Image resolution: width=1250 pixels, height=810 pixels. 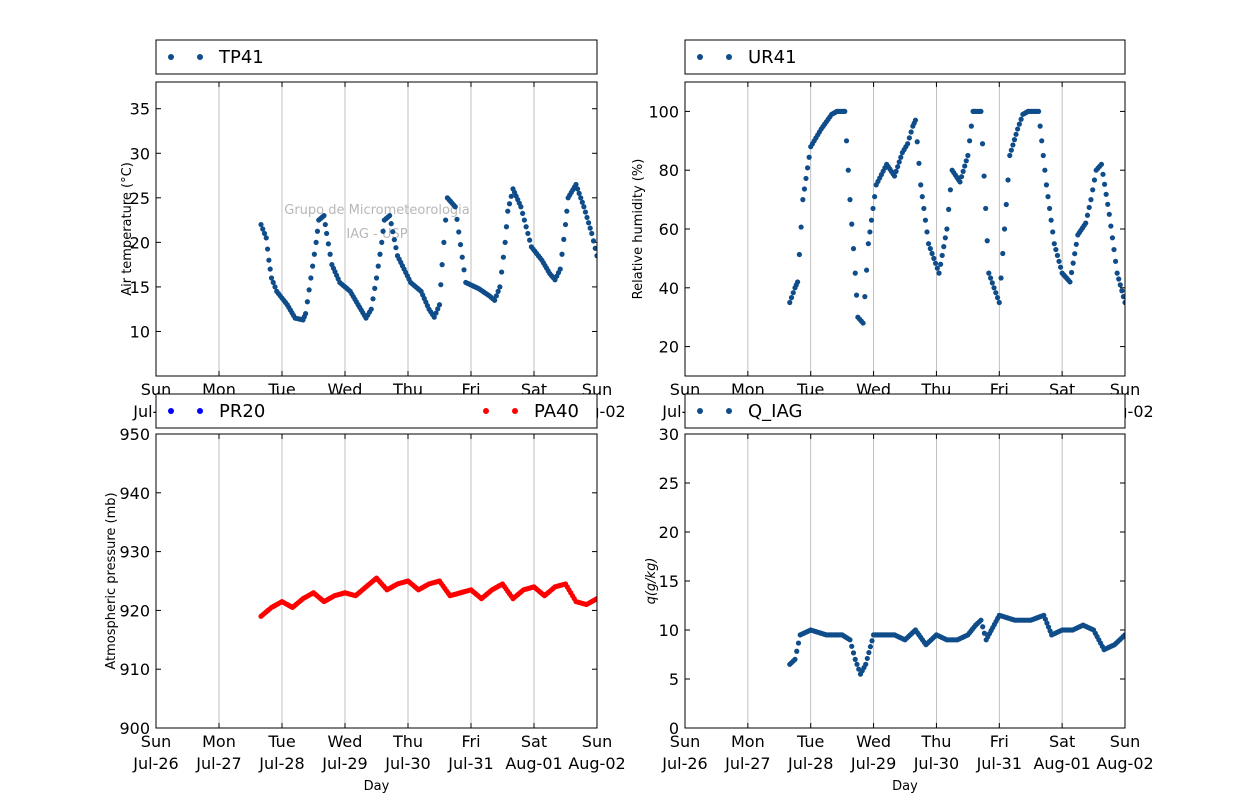 What do you see at coordinates (127, 229) in the screenshot?
I see `y-axis-label: Air temperature (°C)` at bounding box center [127, 229].